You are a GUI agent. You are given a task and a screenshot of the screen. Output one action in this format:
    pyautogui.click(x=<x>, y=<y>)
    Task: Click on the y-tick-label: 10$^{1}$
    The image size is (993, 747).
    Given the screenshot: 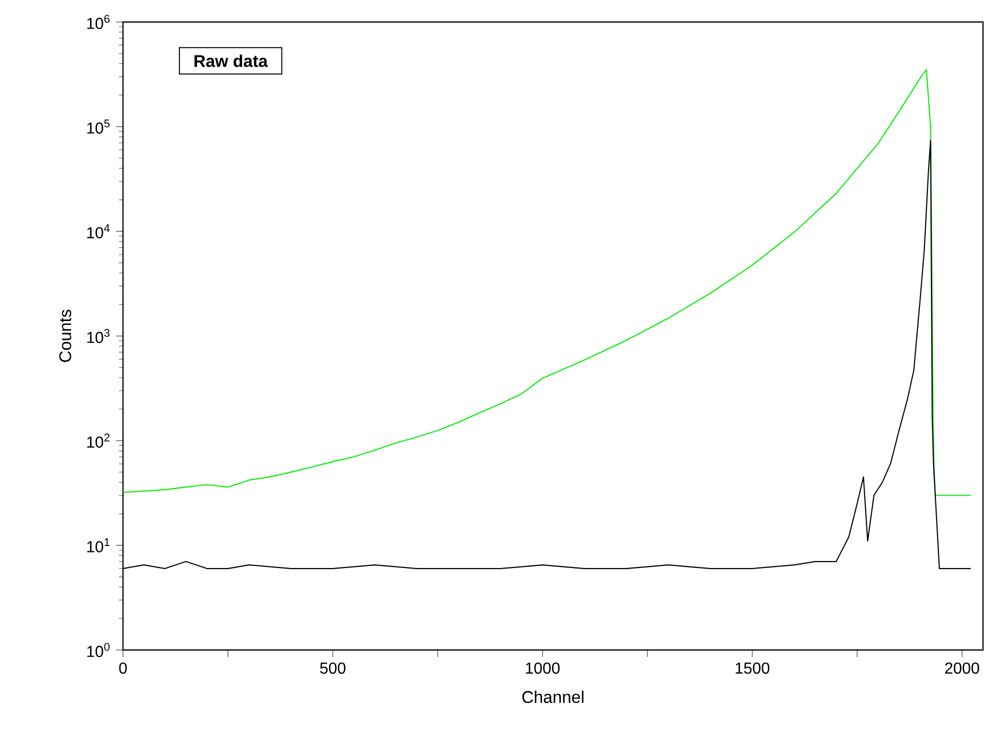 What is the action you would take?
    pyautogui.click(x=98, y=545)
    